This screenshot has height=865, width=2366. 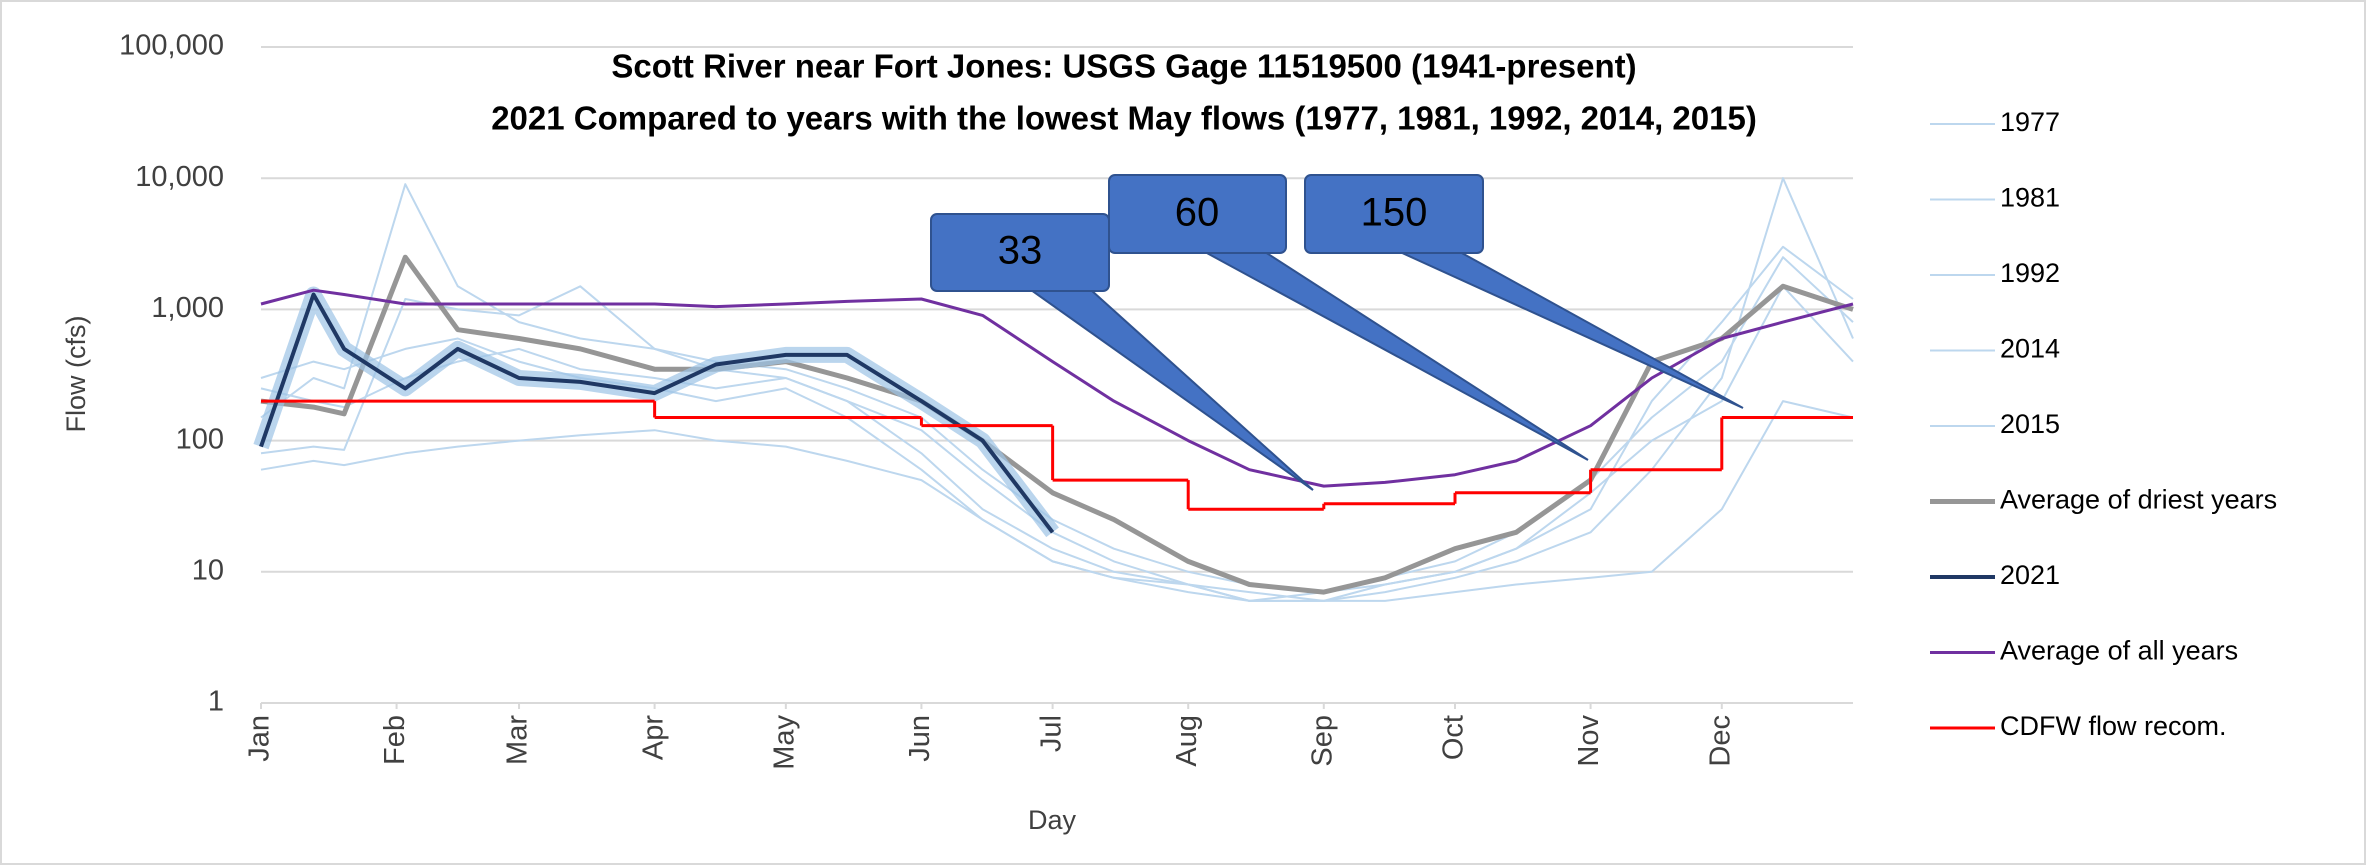 I want to click on x-tick-label: Oct, so click(x=1454, y=737).